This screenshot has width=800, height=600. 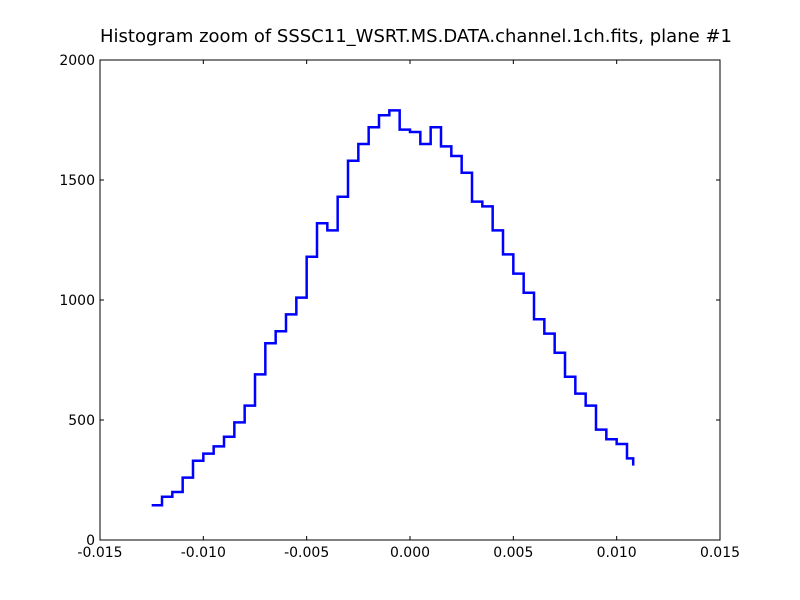 I want to click on x-tick-label: 0.000, so click(x=410, y=553).